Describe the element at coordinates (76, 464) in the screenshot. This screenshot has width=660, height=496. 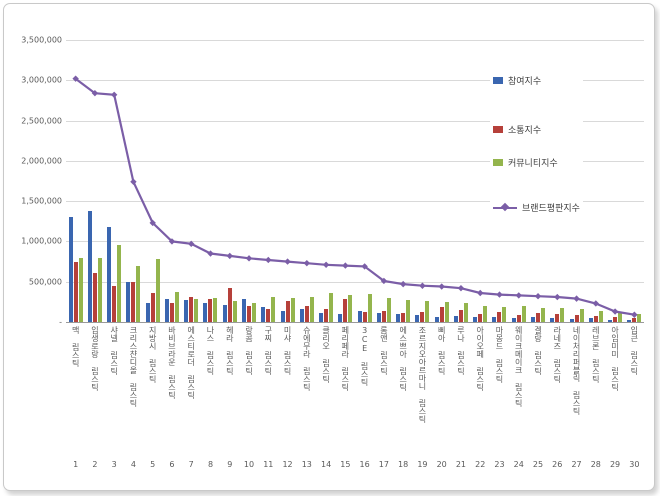
I see `rank-label: 1` at that location.